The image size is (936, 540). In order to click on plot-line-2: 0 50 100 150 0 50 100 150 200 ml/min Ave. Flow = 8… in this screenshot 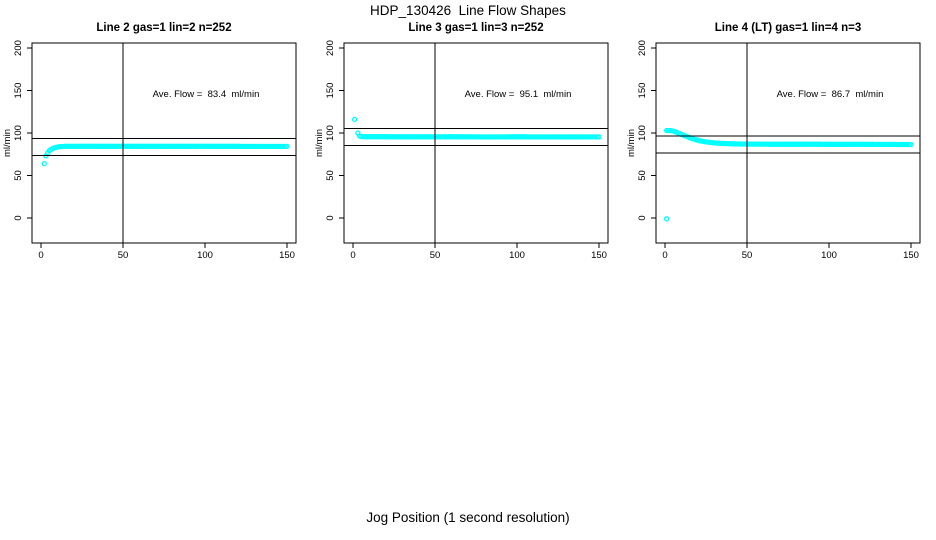, I will do `click(149, 150)`.